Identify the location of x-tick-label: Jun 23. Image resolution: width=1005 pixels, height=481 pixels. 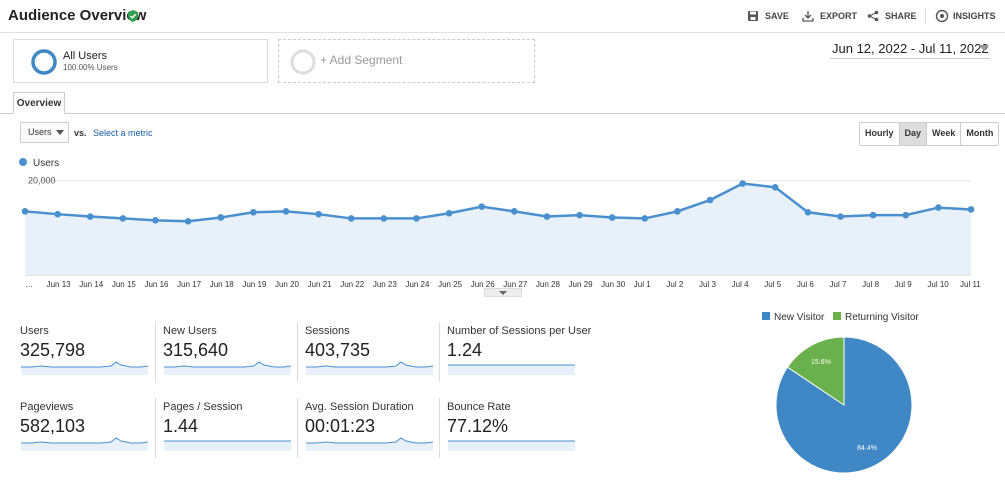
(385, 284).